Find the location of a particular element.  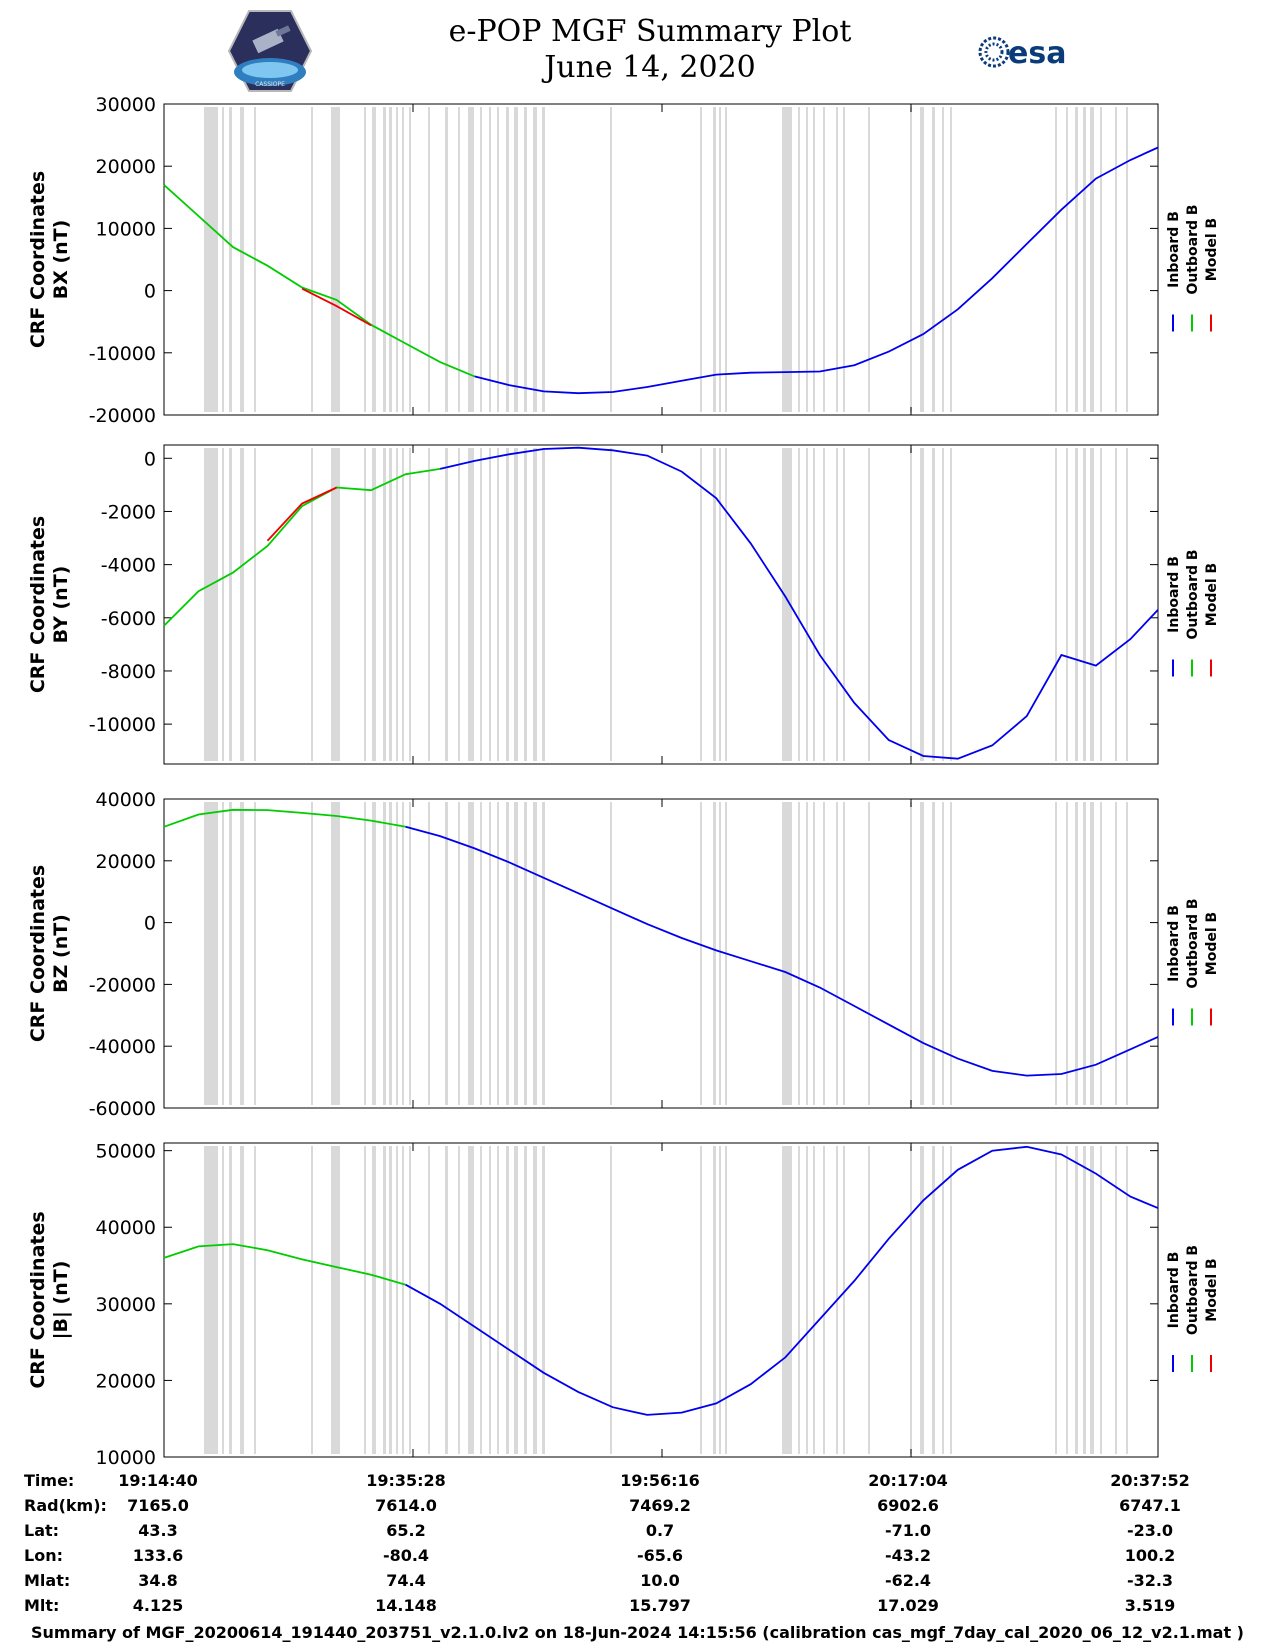

y-tick-label: -8000 is located at coordinates (128, 672).